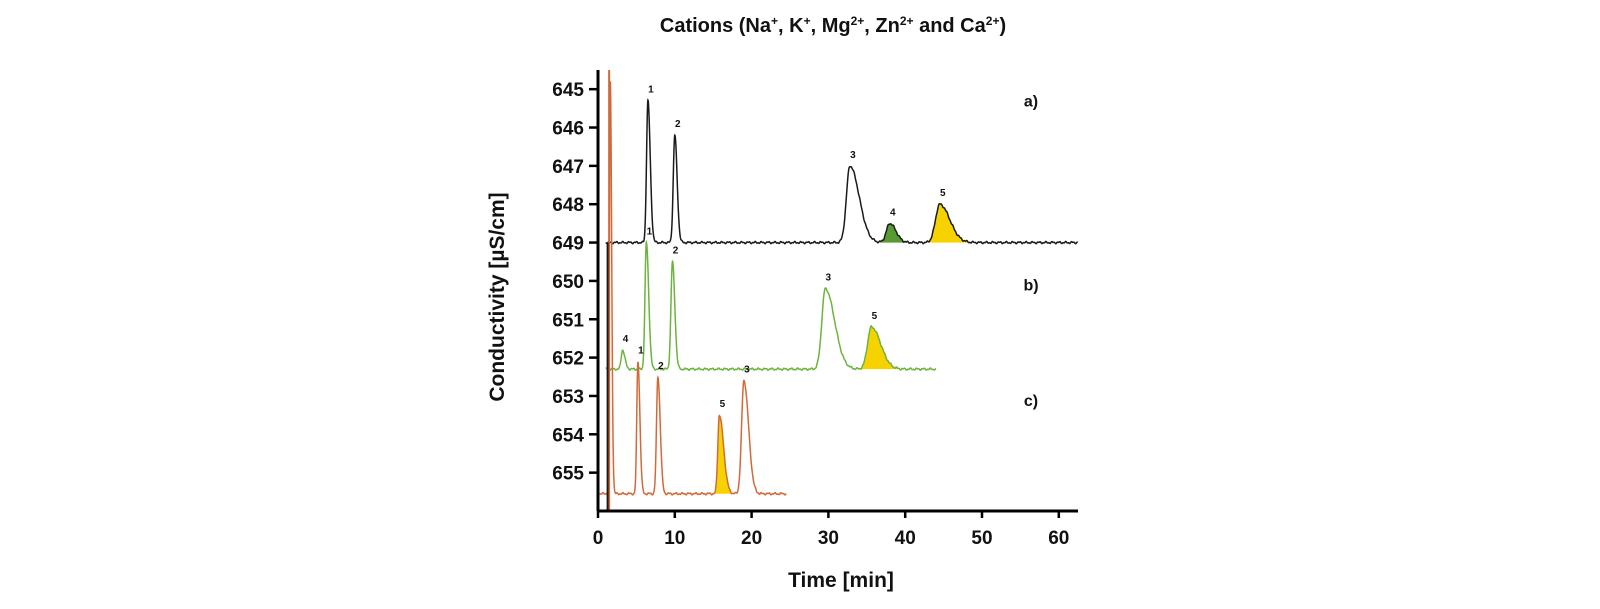 This screenshot has height=609, width=1600. What do you see at coordinates (568, 435) in the screenshot?
I see `y-tick-label: 654` at bounding box center [568, 435].